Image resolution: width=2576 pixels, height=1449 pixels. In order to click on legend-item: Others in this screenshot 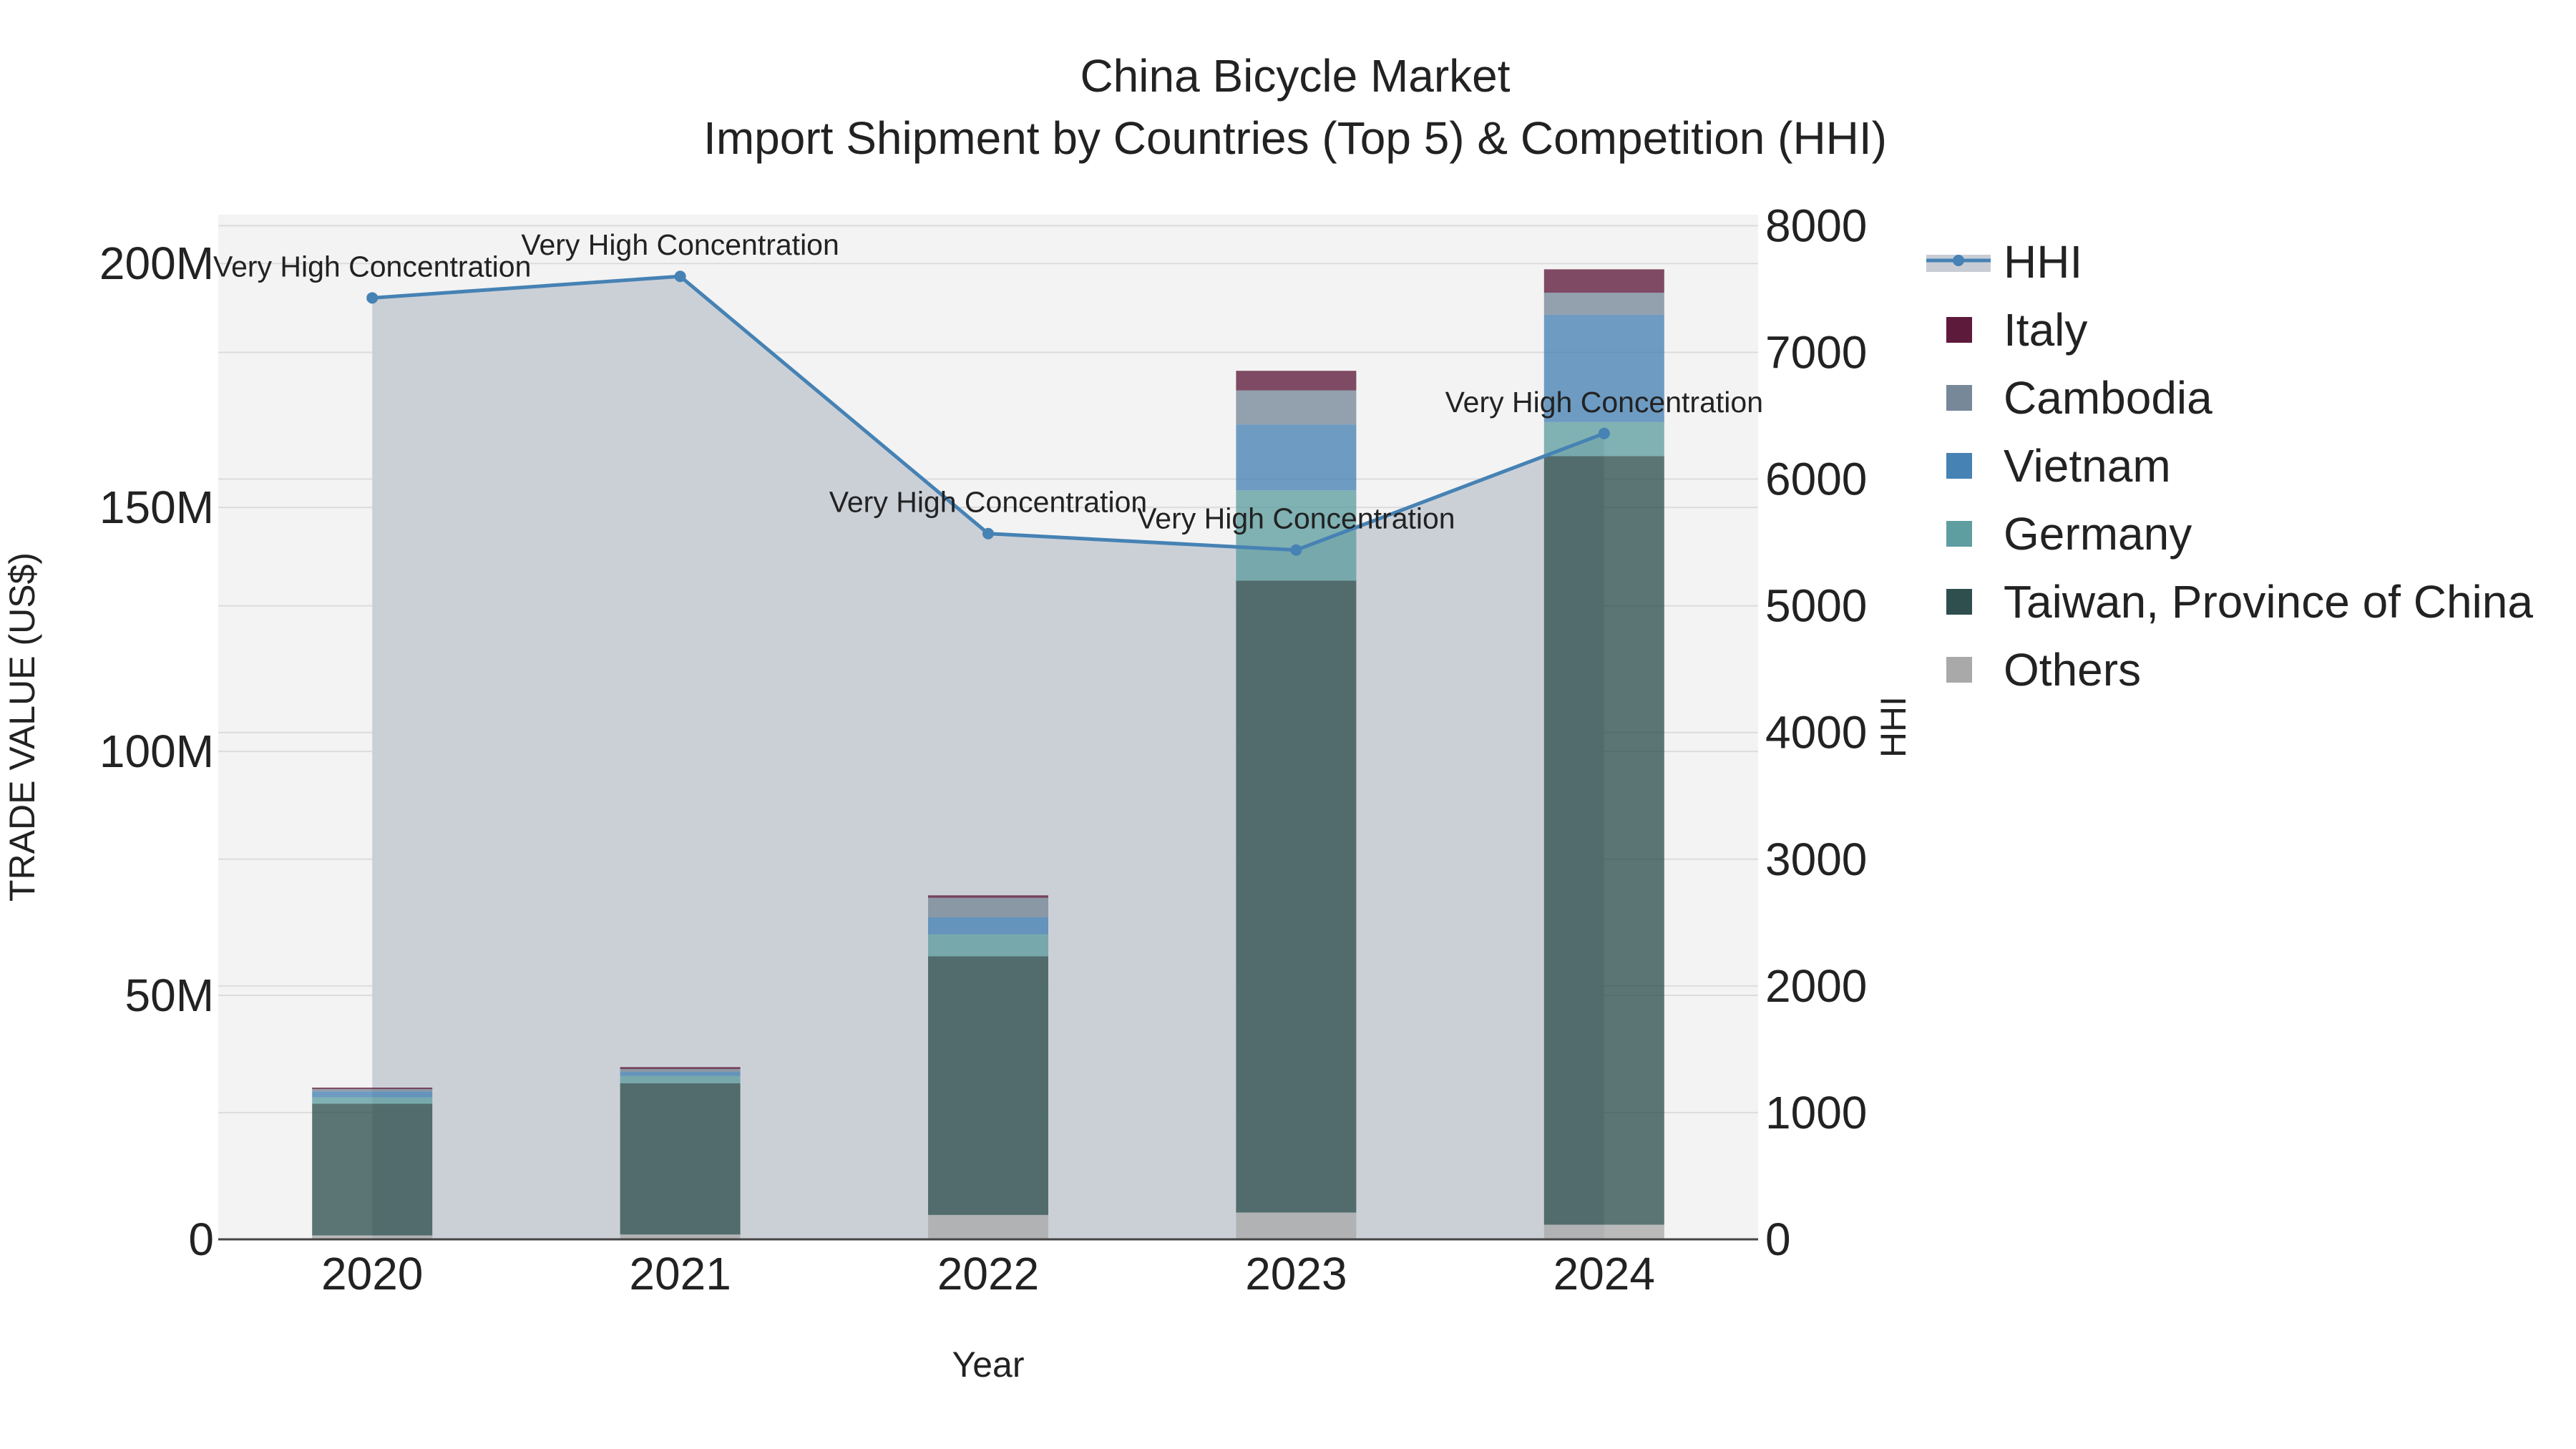, I will do `click(2043, 670)`.